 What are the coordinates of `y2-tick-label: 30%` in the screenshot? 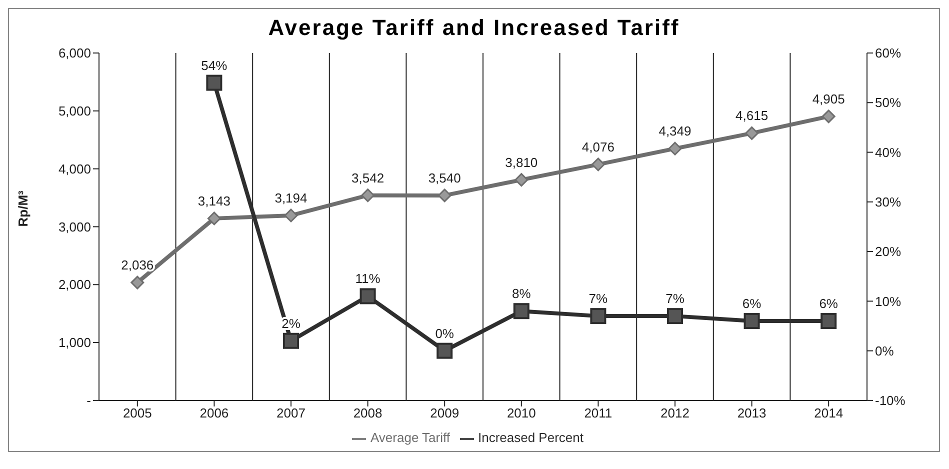 It's located at (888, 202).